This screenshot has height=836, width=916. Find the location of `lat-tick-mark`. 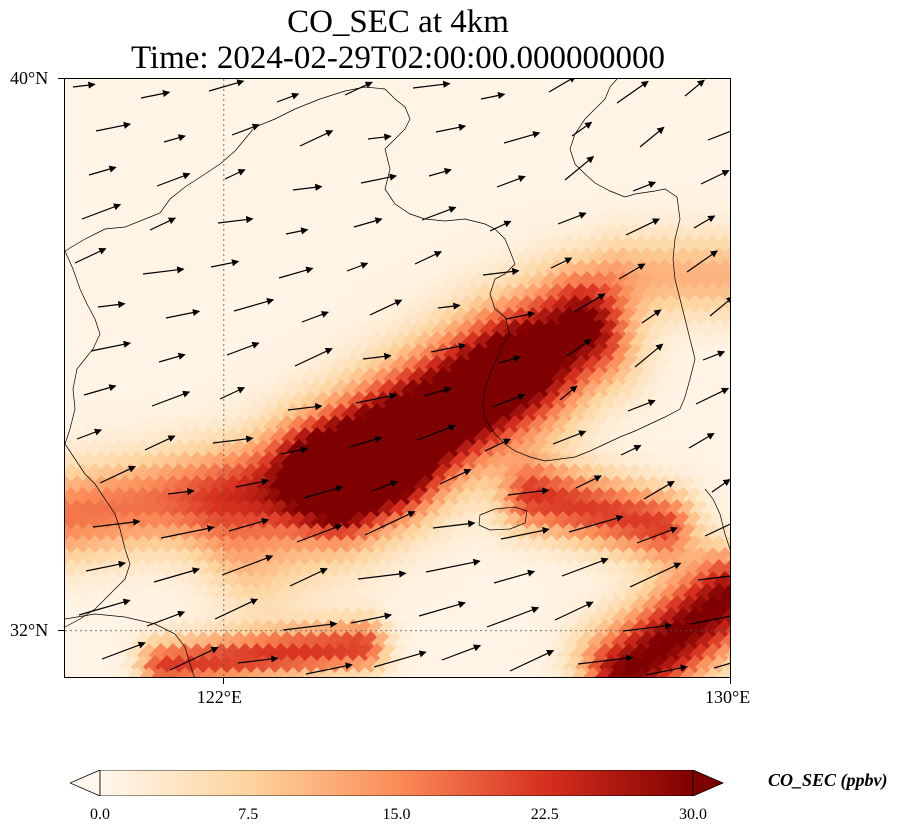

lat-tick-mark is located at coordinates (61, 630).